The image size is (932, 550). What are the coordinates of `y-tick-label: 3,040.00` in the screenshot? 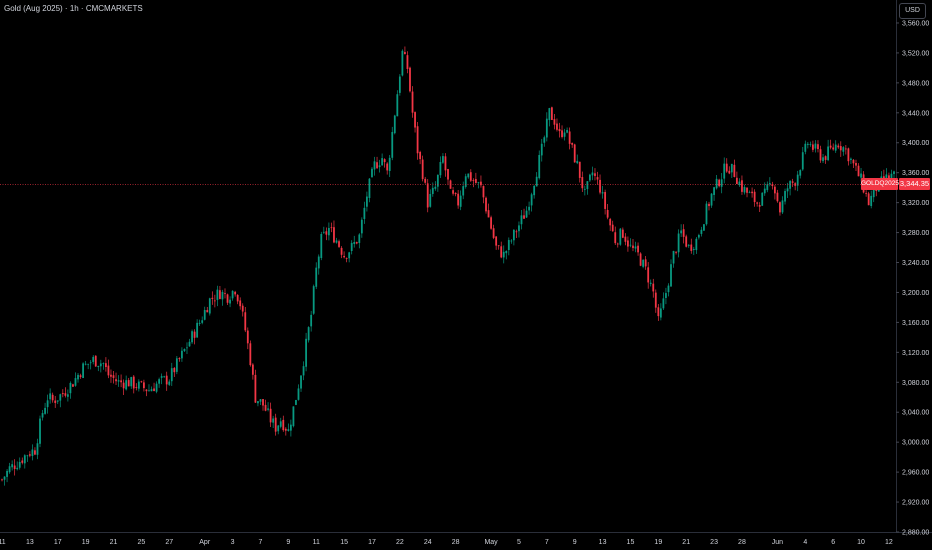 It's located at (915, 413).